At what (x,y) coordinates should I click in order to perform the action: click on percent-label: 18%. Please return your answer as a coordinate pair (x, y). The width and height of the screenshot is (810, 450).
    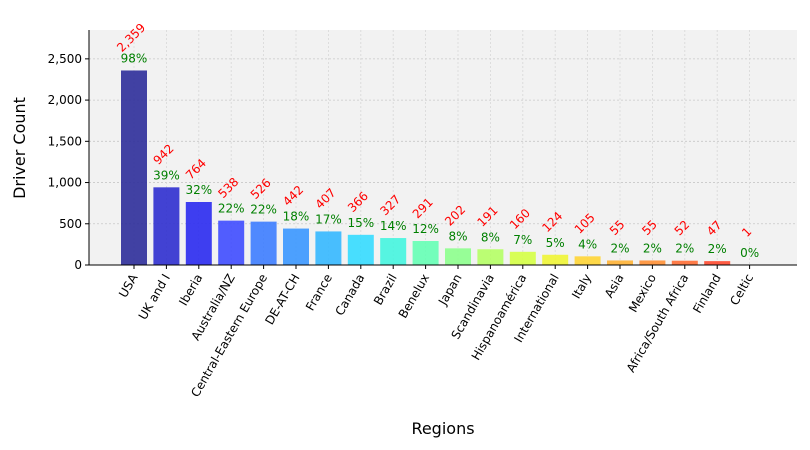
    Looking at the image, I should click on (296, 217).